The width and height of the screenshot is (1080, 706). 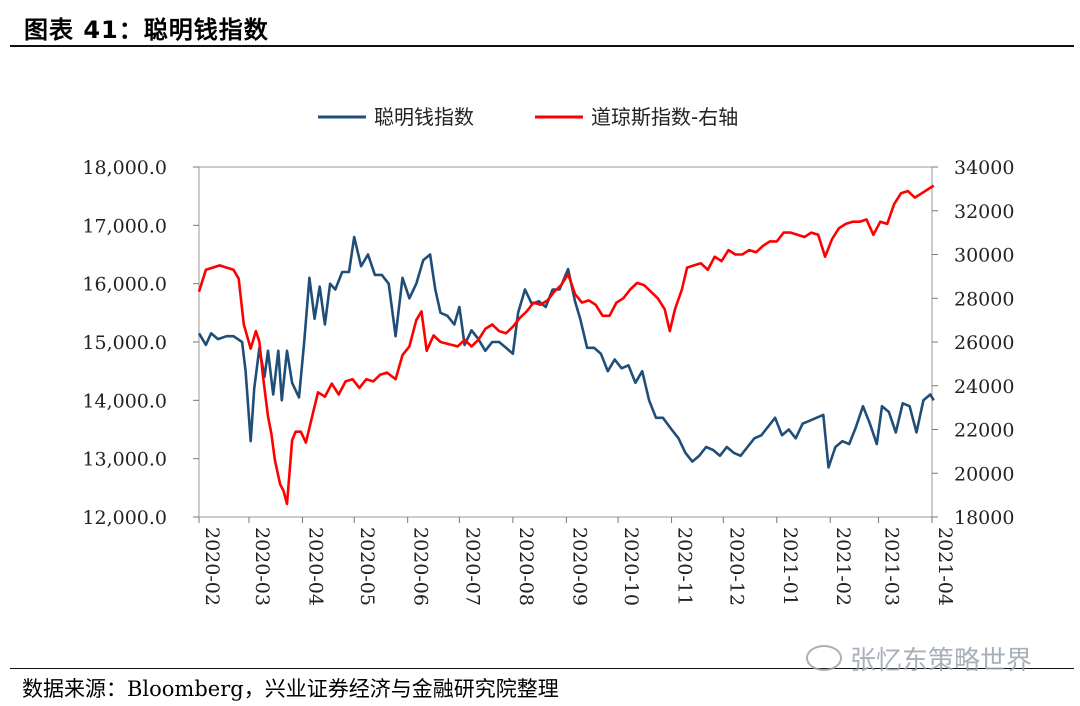 I want to click on y-left-tick-label: 16,000.0, so click(x=124, y=285).